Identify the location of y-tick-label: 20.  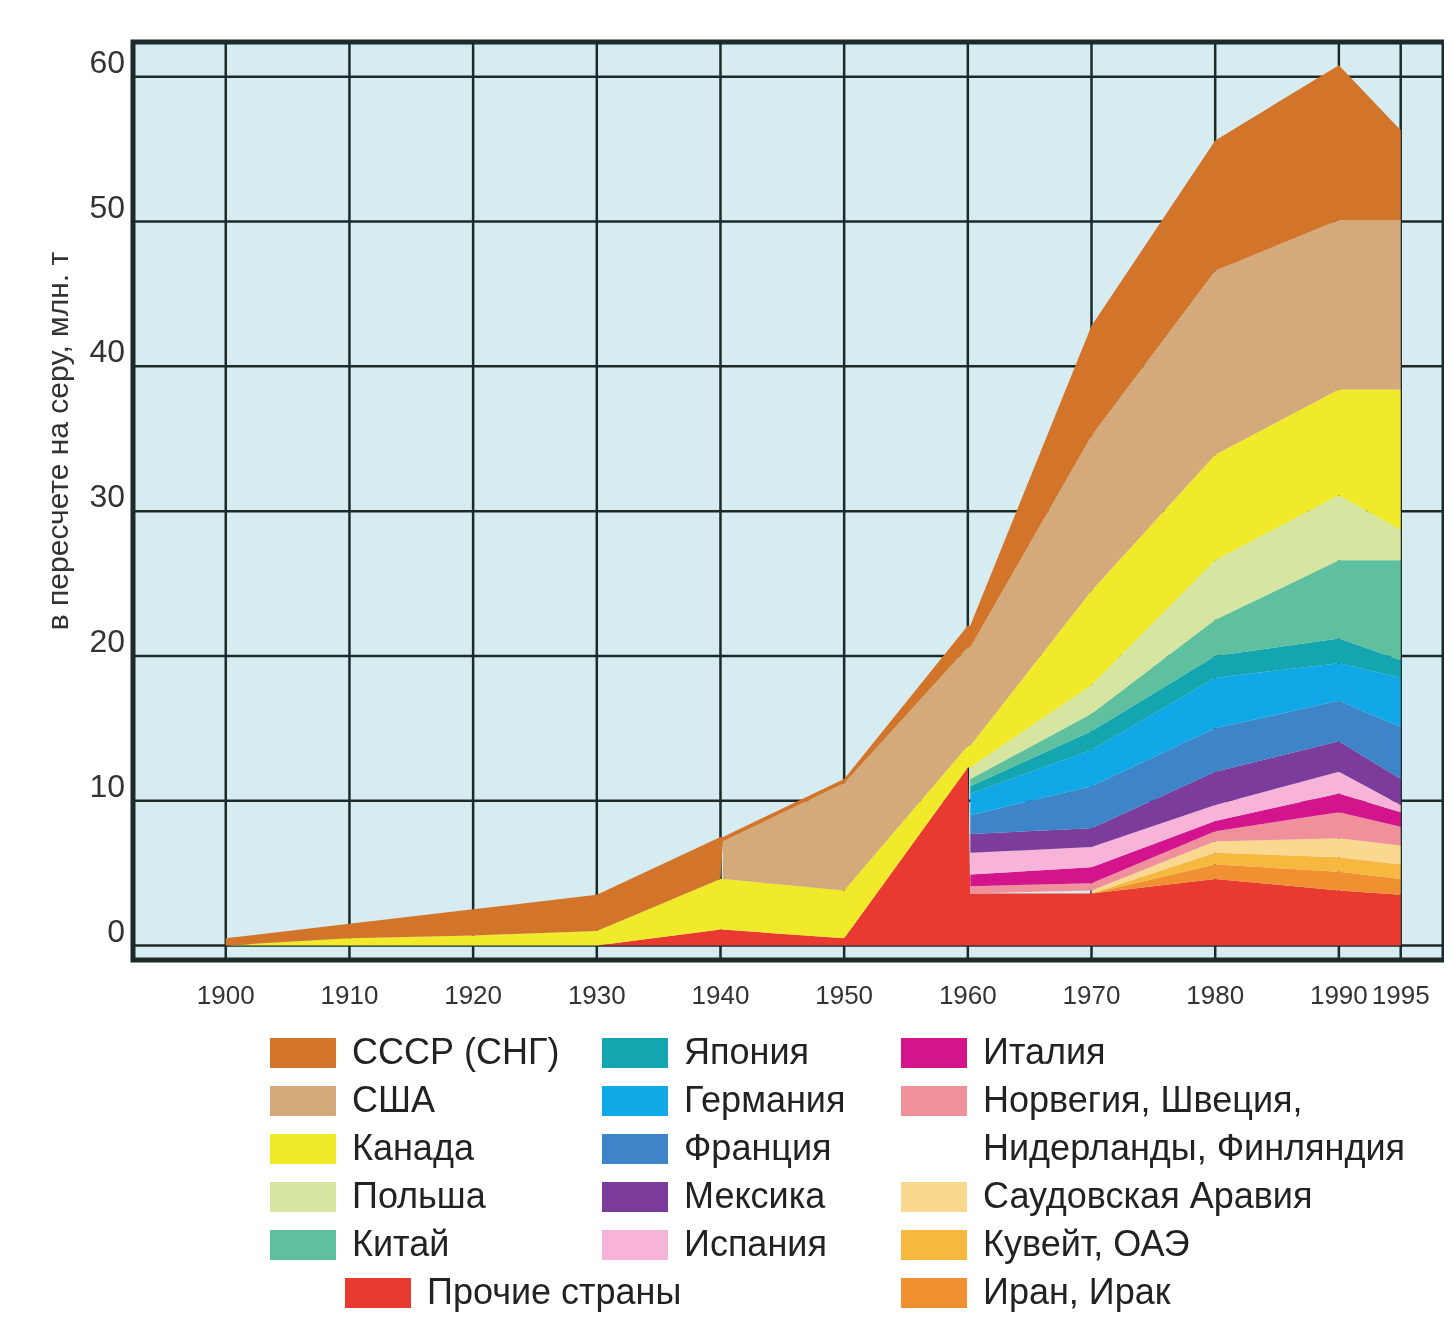
(107, 640).